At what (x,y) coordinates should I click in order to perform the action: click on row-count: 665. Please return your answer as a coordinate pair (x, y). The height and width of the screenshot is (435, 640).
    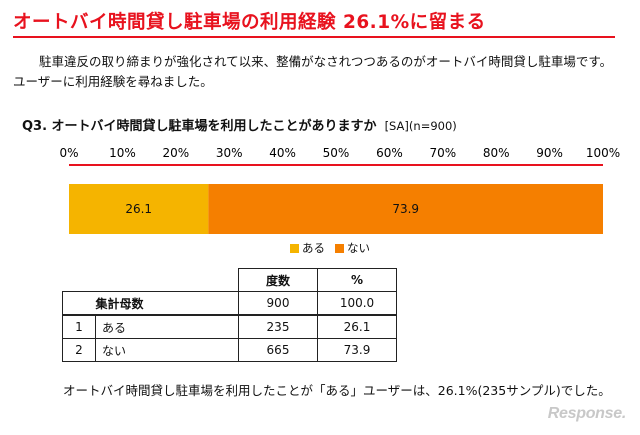
    Looking at the image, I should click on (278, 350).